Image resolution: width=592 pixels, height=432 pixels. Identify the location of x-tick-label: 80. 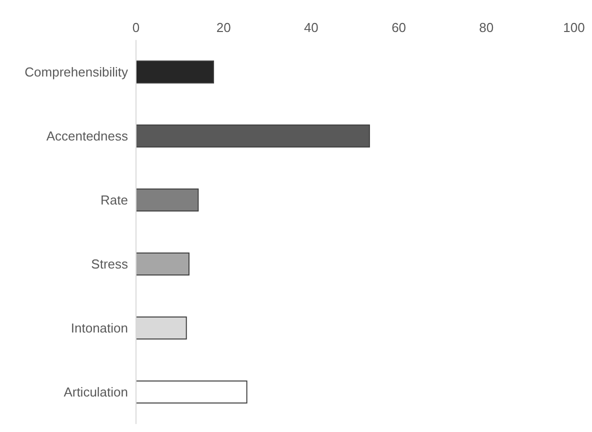
(486, 27).